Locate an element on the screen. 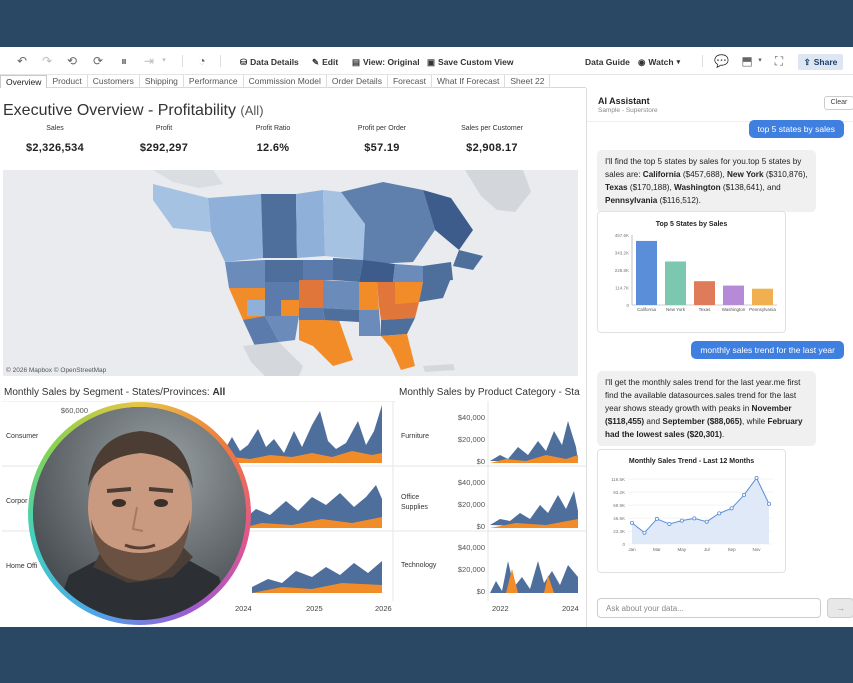 This screenshot has width=853, height=683. database-icon: ⛁ is located at coordinates (244, 61).